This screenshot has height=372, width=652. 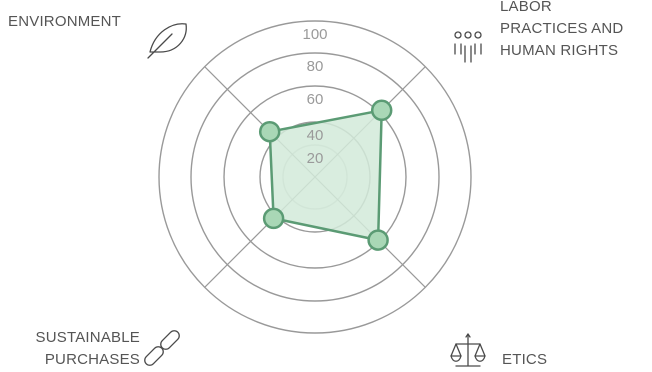 I want to click on axis-label-labor-line2: PRACTICES AND, so click(x=561, y=28).